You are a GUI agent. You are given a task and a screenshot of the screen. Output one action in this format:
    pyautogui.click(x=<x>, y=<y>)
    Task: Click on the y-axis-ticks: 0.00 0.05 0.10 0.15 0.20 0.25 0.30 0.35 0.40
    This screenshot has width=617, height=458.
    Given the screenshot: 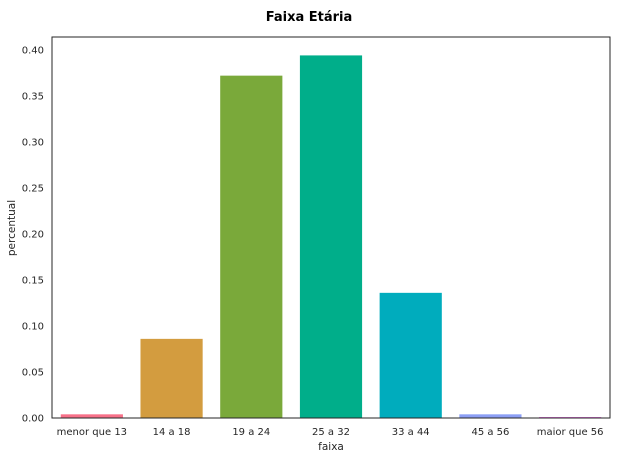 What is the action you would take?
    pyautogui.click(x=33, y=234)
    